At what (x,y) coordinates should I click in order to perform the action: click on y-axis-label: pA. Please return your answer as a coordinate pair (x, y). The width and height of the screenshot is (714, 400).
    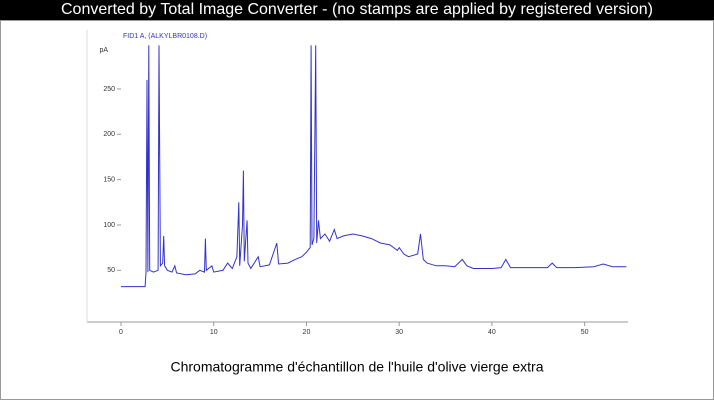
    Looking at the image, I should click on (103, 50).